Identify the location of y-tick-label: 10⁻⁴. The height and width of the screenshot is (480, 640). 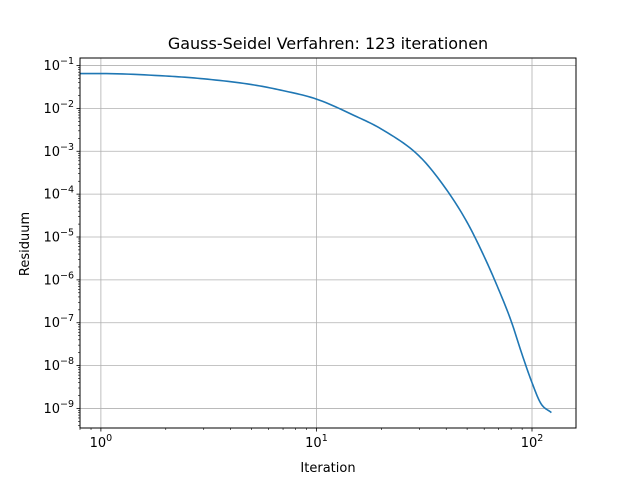
(58, 194).